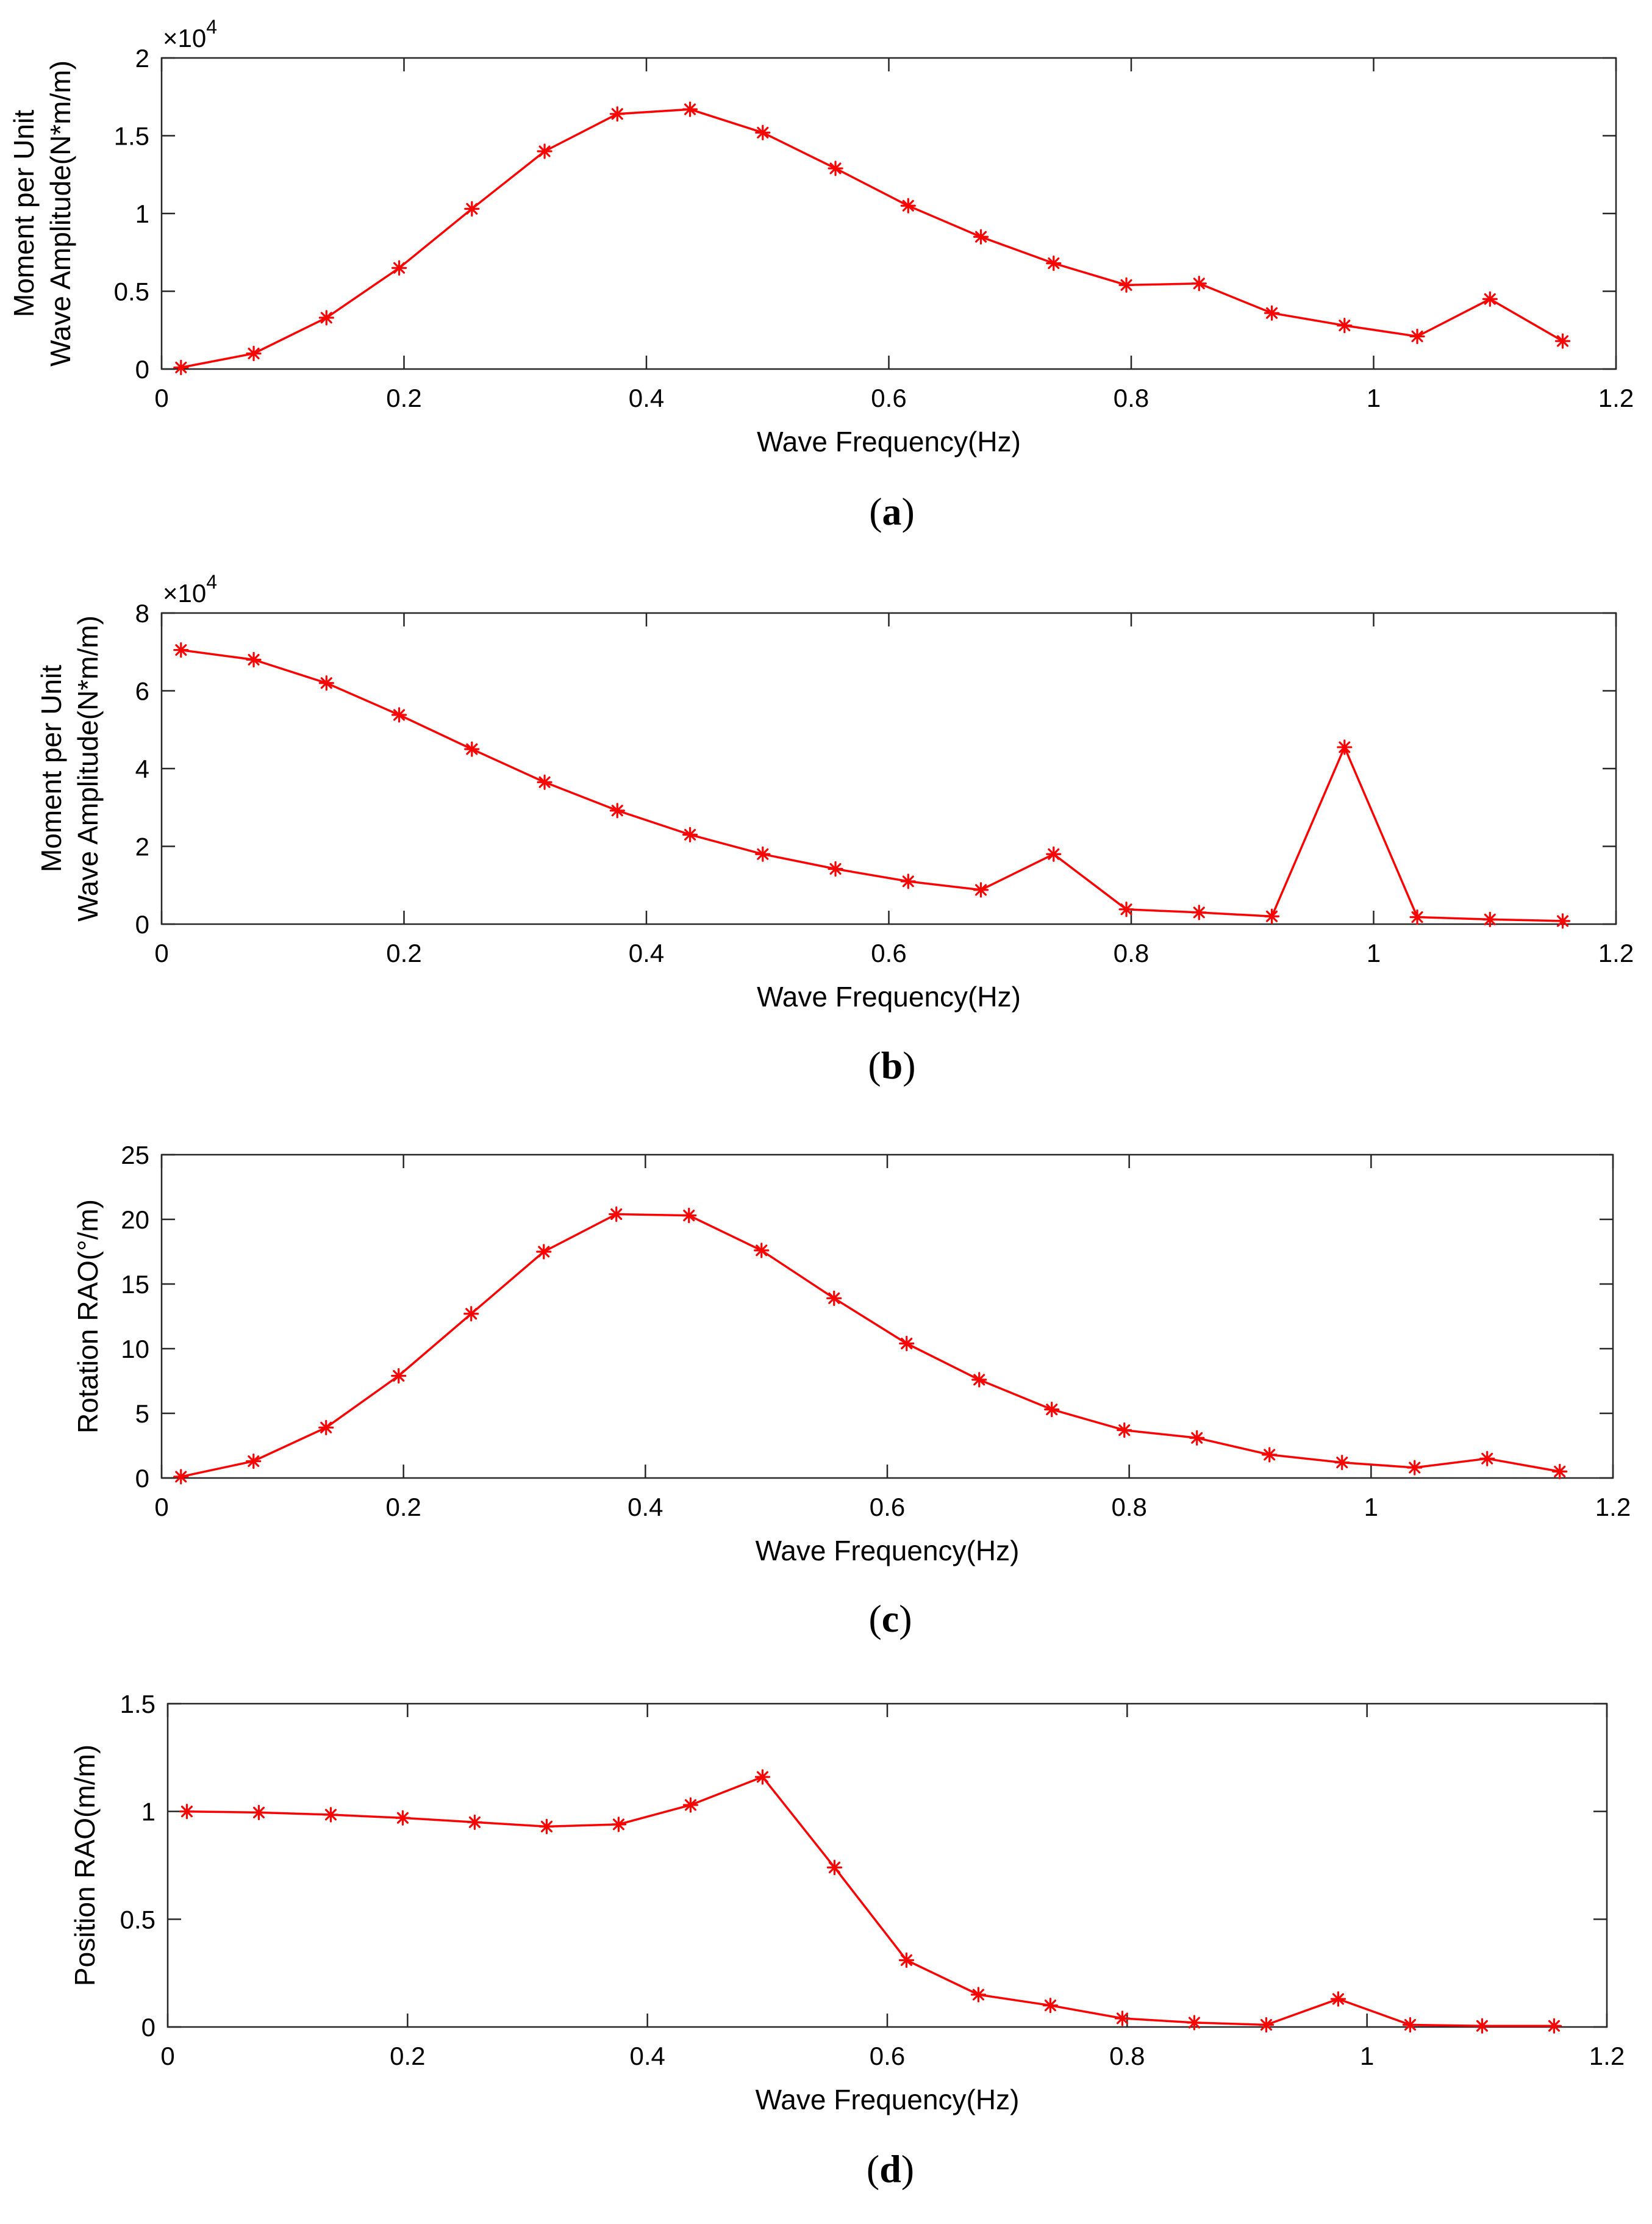 This screenshot has height=2224, width=1652. What do you see at coordinates (135, 1219) in the screenshot?
I see `y-tick-label: 20` at bounding box center [135, 1219].